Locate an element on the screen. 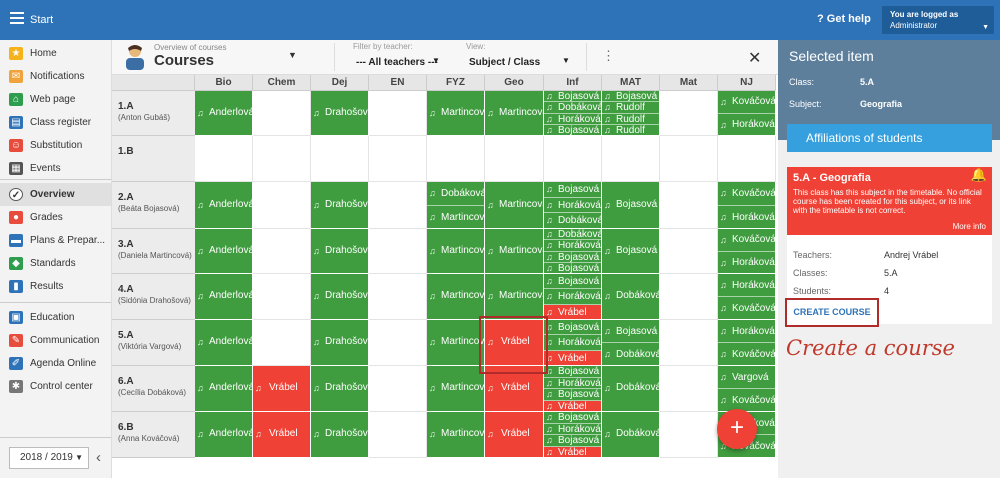 The image size is (1000, 478). class-row-header: 5.A (Viktória Vargová) is located at coordinates (153, 343).